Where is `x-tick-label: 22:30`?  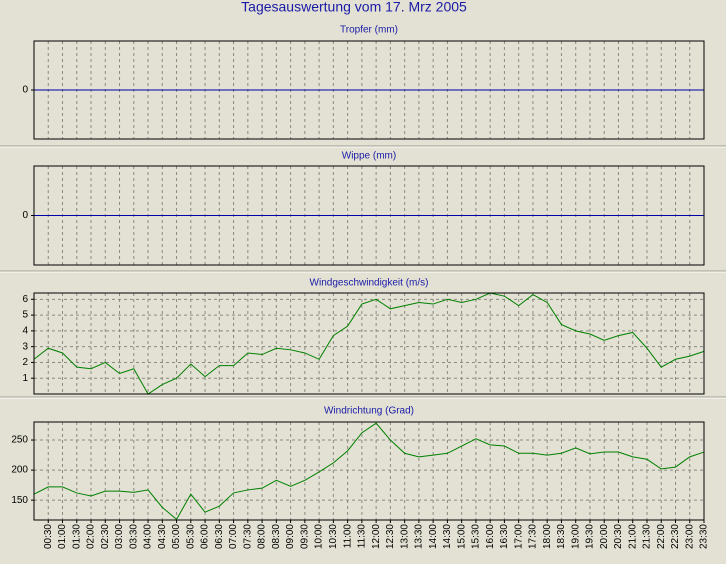
x-tick-label: 22:30 is located at coordinates (675, 536).